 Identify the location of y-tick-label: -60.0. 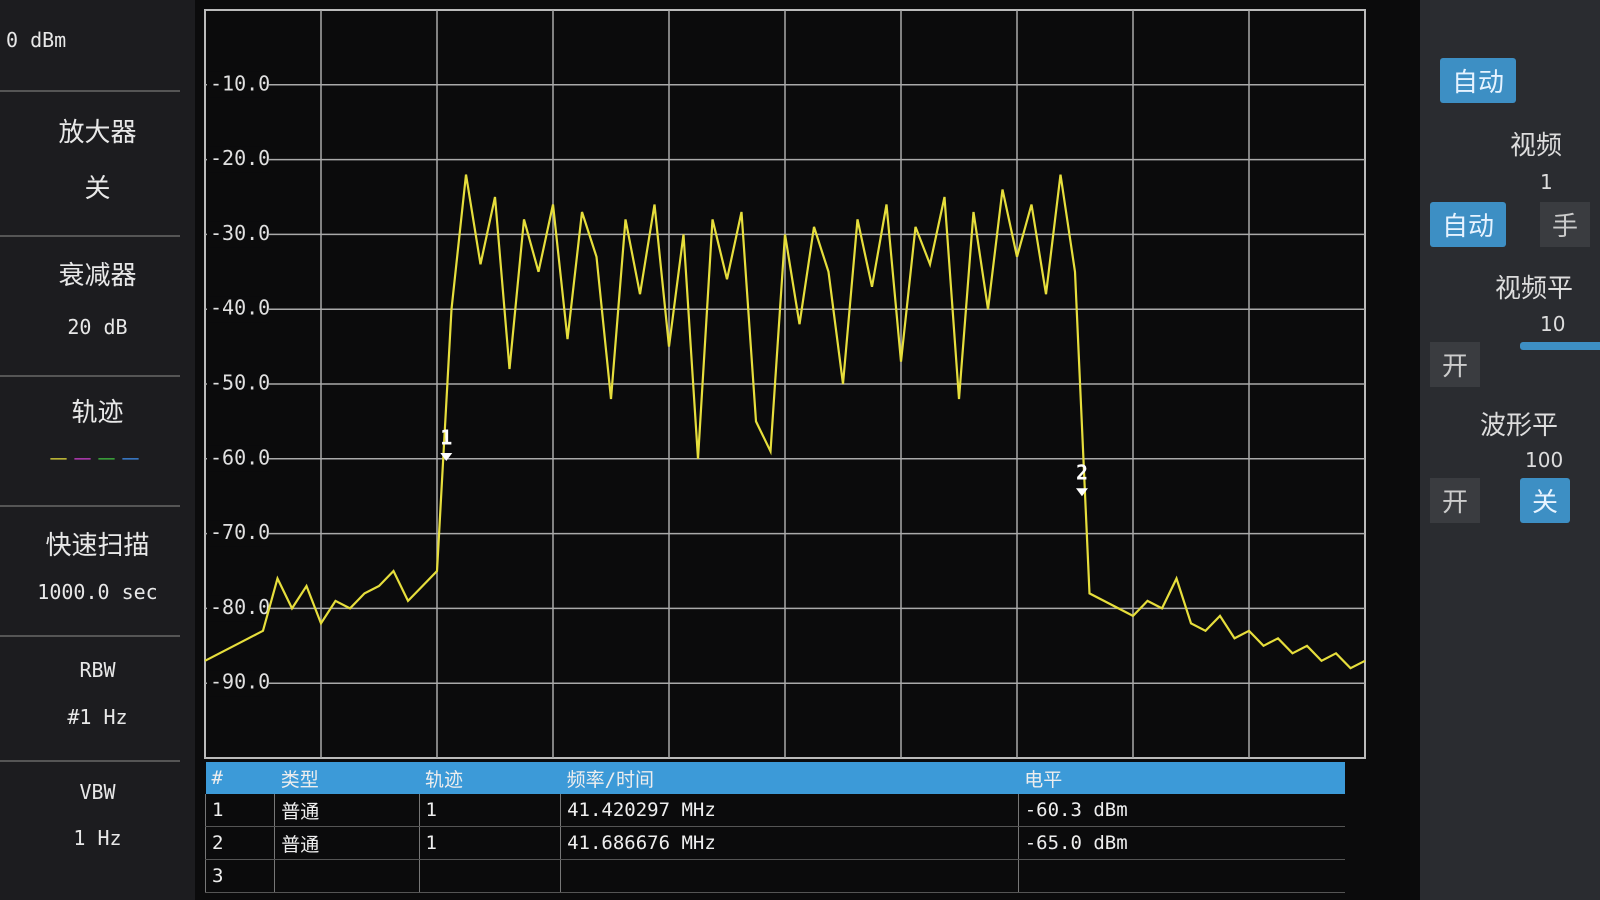
(240, 457).